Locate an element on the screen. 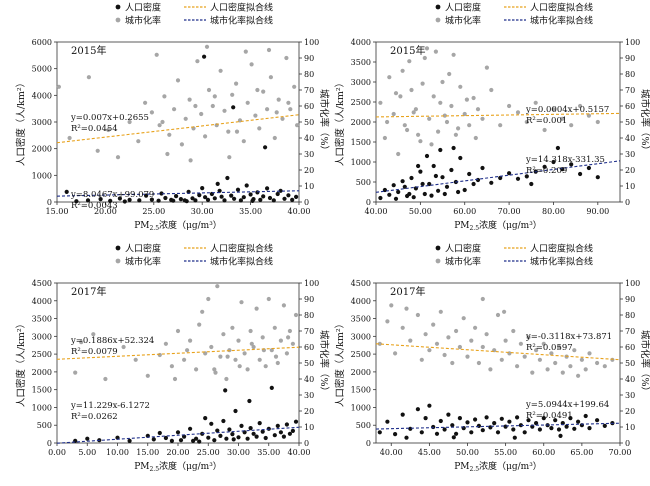 This screenshot has width=650, height=486. y-right-tick-label: 50 is located at coordinates (630, 363).